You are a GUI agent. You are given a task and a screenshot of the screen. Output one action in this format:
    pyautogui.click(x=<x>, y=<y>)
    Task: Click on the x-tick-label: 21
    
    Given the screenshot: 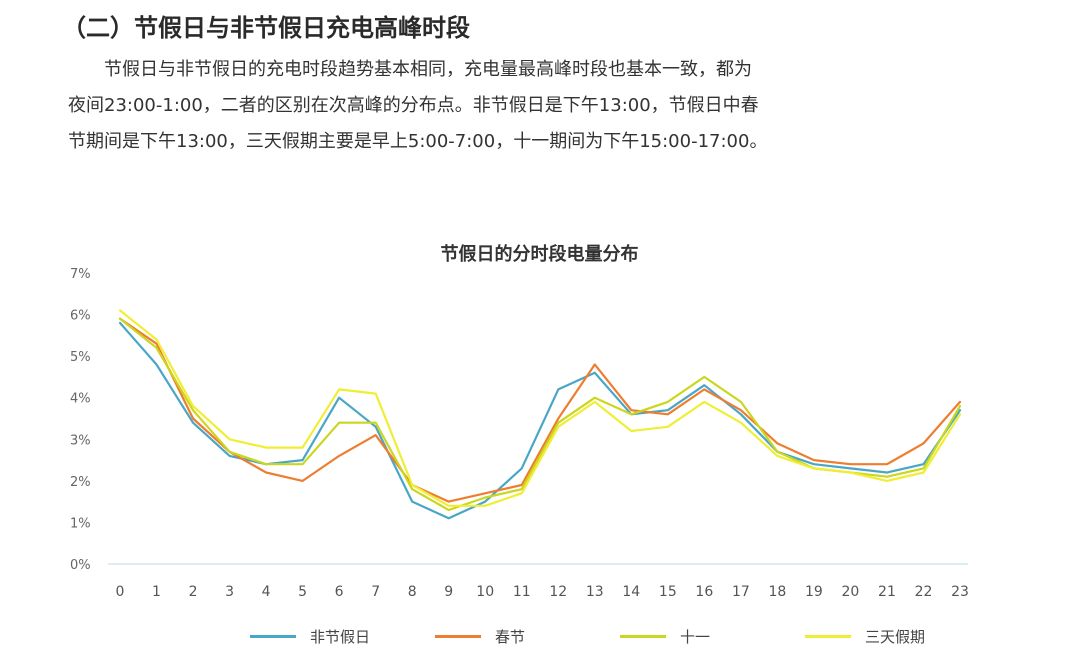 What is the action you would take?
    pyautogui.click(x=887, y=592)
    